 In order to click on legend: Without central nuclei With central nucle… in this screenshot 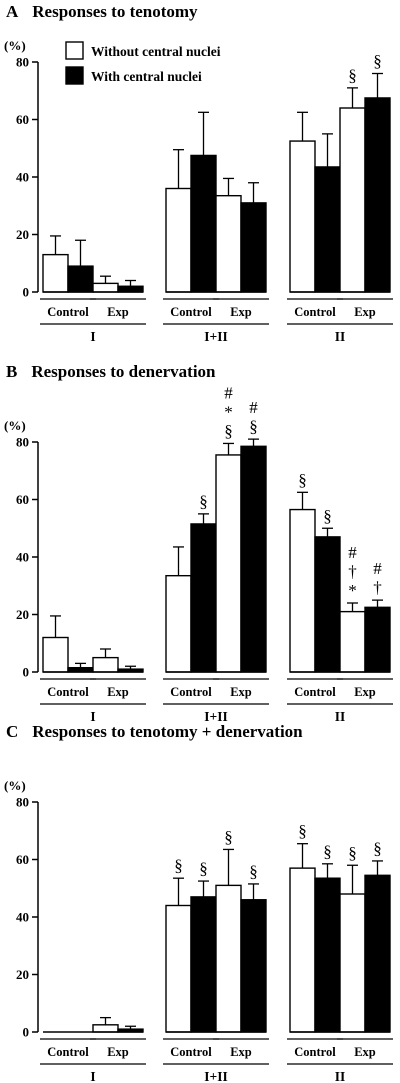, I will do `click(143, 63)`.